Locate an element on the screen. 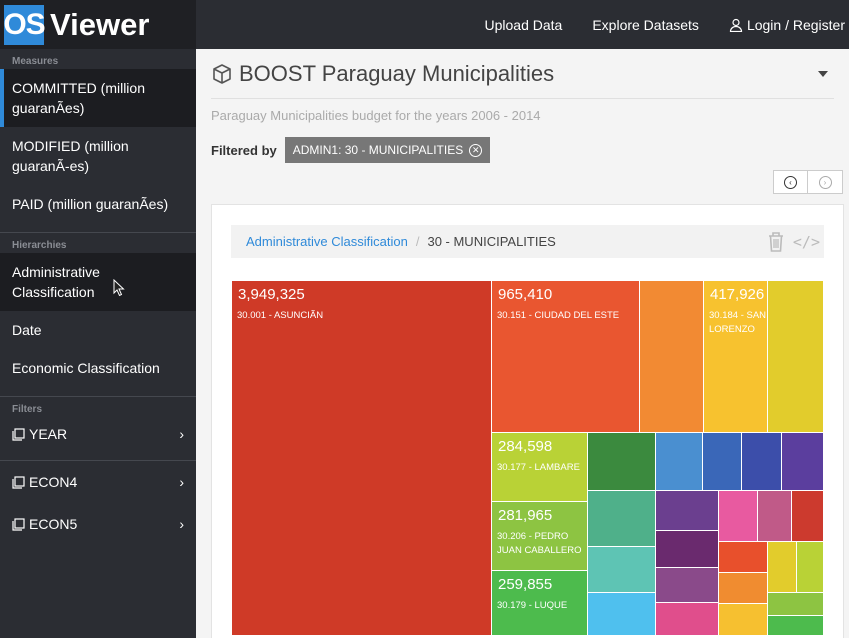 Image resolution: width=849 pixels, height=638 pixels. remove-filter-icon: ✕ is located at coordinates (476, 150).